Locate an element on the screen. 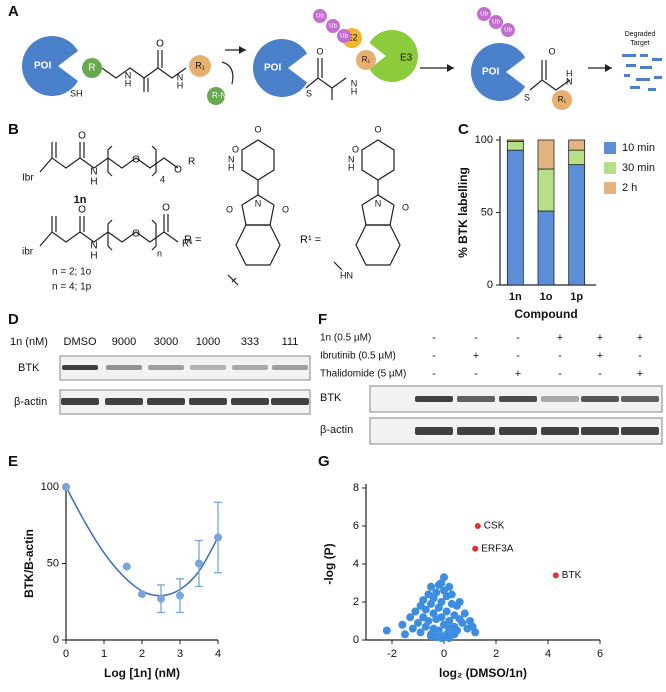  label: BTK is located at coordinates (331, 398).